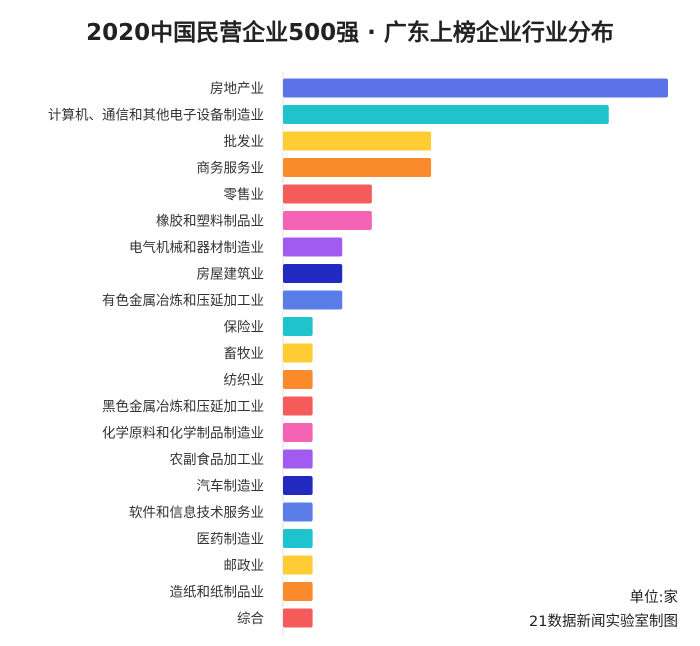 The image size is (700, 646). What do you see at coordinates (183, 406) in the screenshot?
I see `category-label: 黑色金属冶炼和压延加工业` at bounding box center [183, 406].